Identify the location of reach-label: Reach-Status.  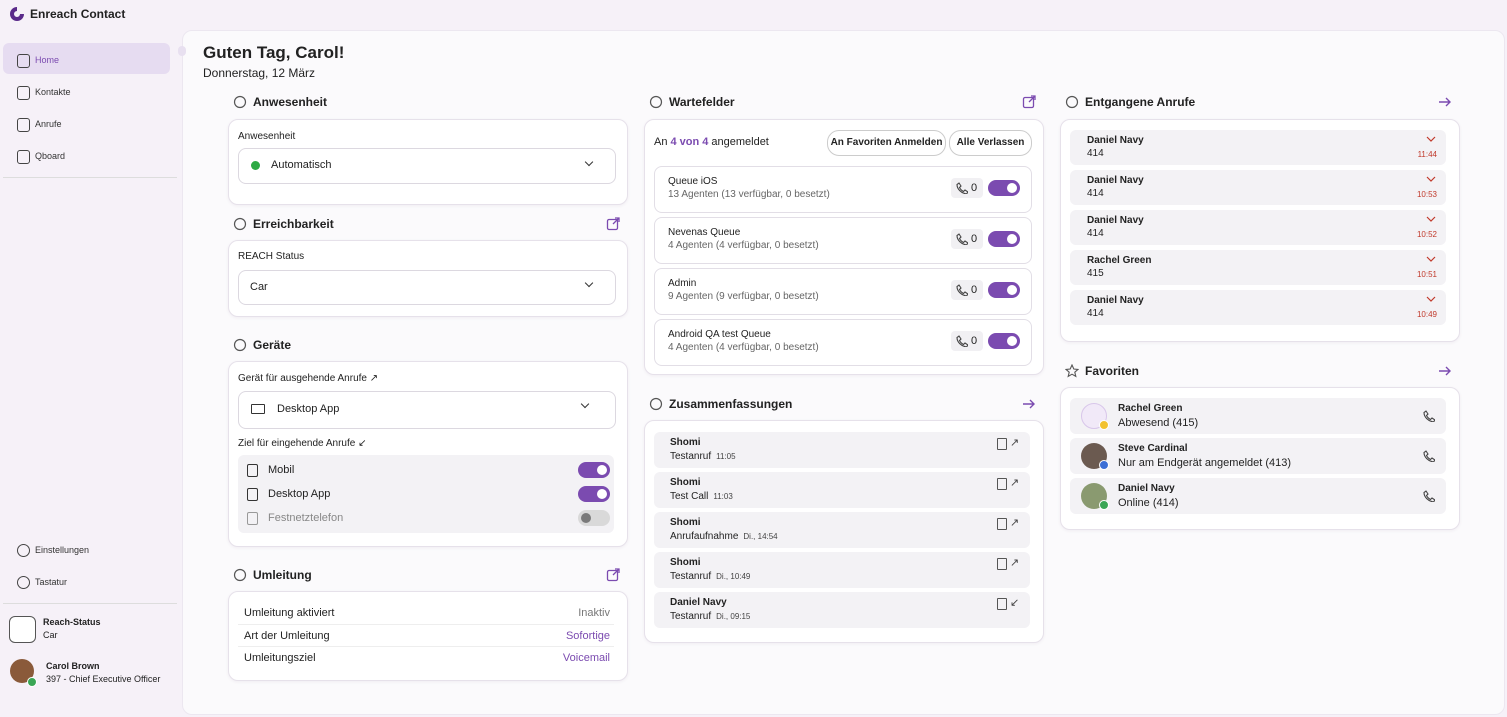
(72, 622).